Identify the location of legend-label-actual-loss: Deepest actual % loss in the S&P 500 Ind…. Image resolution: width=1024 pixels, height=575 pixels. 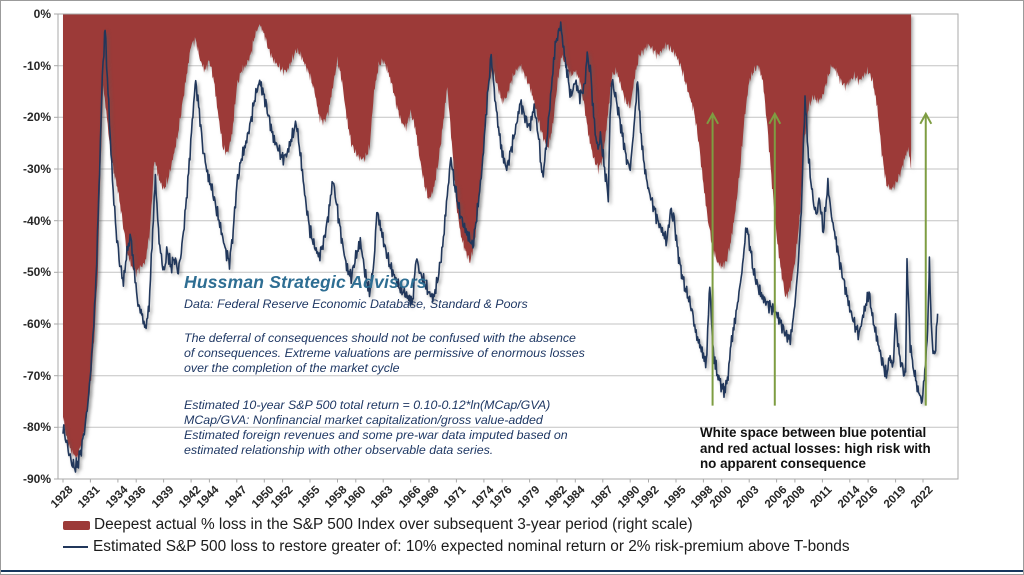
(393, 524).